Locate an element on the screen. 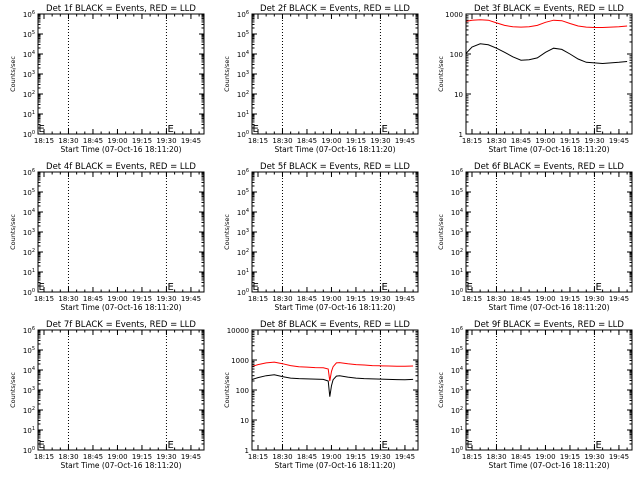 This screenshot has width=640, height=480. series-group is located at coordinates (547, 42).